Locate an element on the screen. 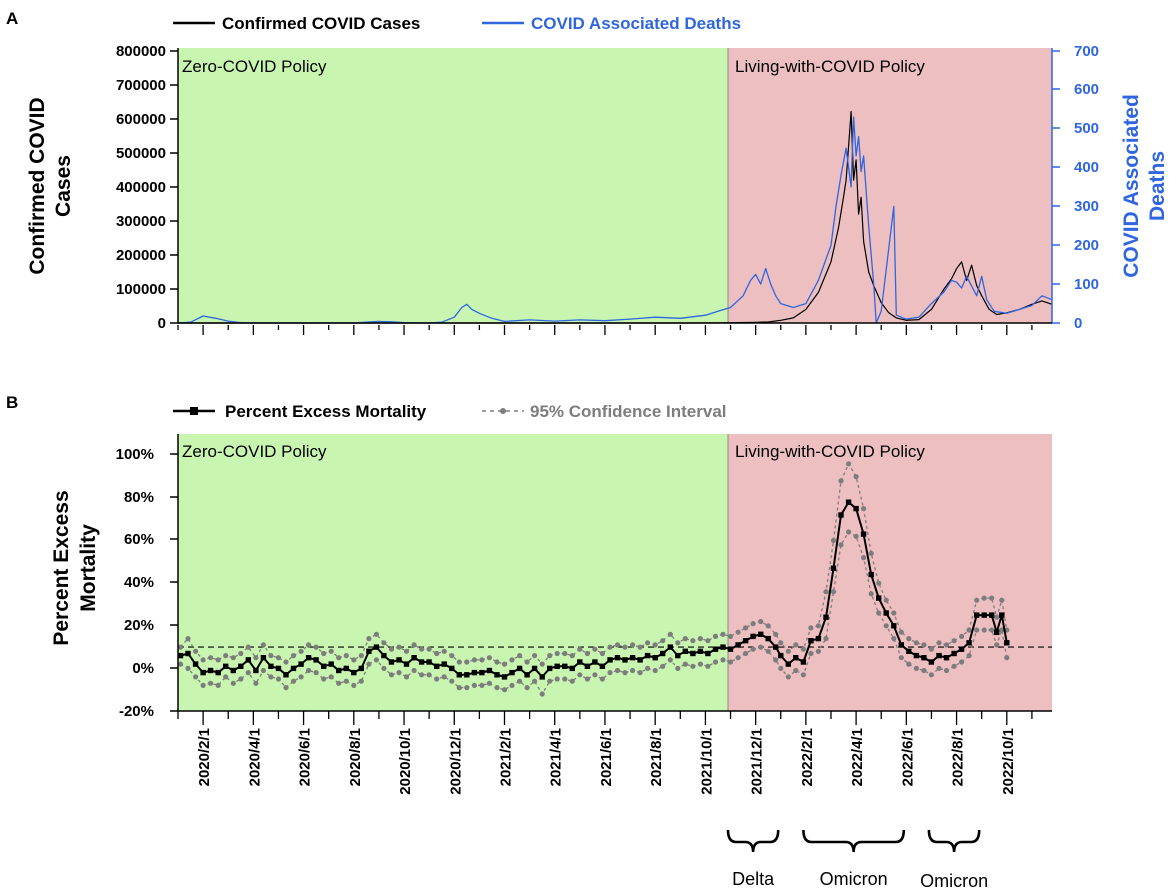 The height and width of the screenshot is (890, 1170). ytick-left-6: 600000 is located at coordinates (147, 119).